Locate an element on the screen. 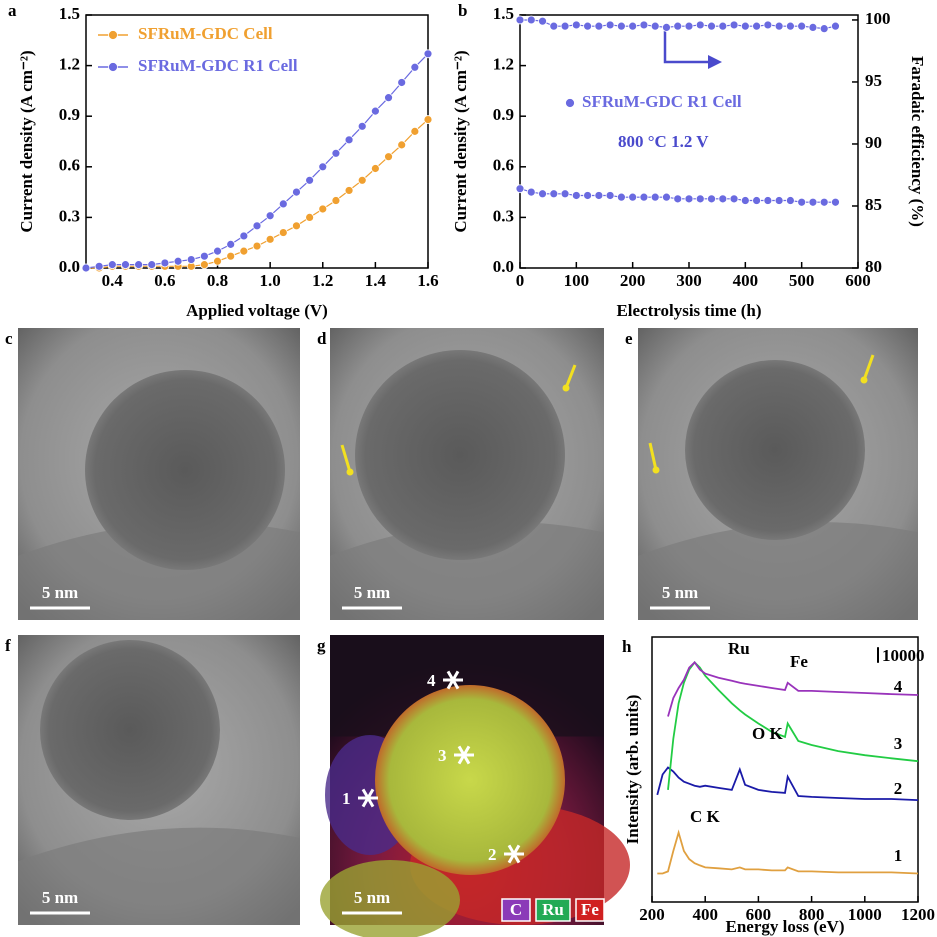 The image size is (937, 937). panel-letter: g is located at coordinates (321, 645).